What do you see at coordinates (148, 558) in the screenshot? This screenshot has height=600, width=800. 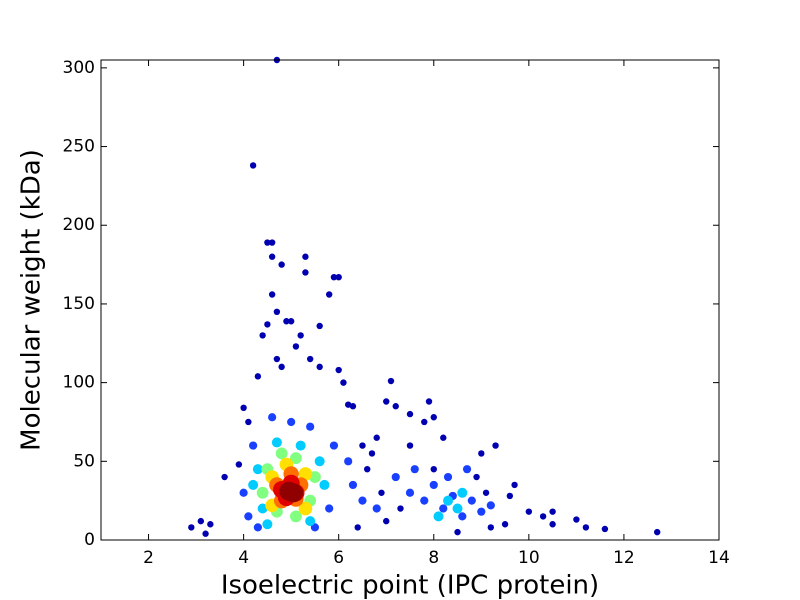 I see `x-tick-label: 2` at bounding box center [148, 558].